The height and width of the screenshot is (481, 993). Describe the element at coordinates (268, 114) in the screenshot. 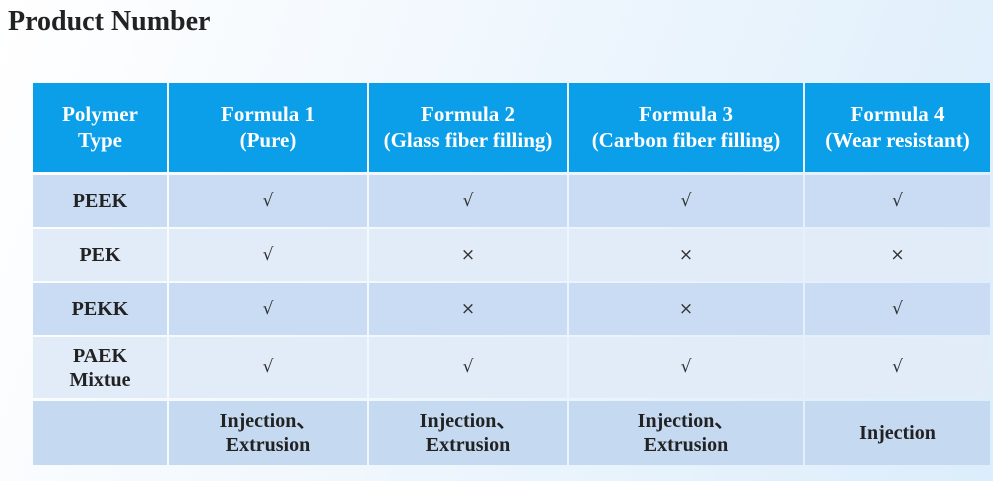

I see `cell-text: Formula 1` at that location.